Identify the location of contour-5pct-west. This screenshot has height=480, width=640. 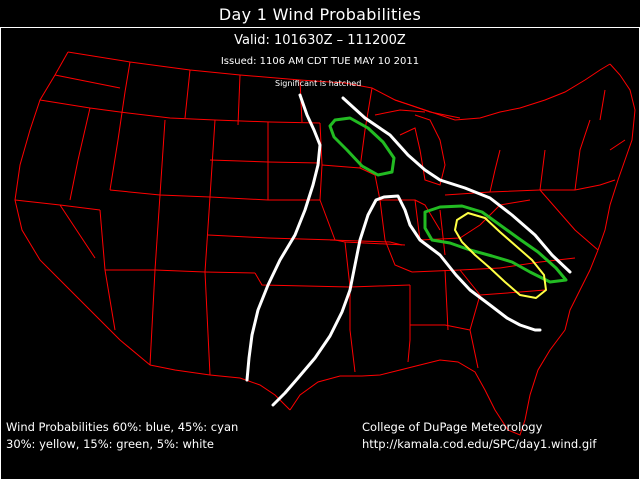
(283, 237).